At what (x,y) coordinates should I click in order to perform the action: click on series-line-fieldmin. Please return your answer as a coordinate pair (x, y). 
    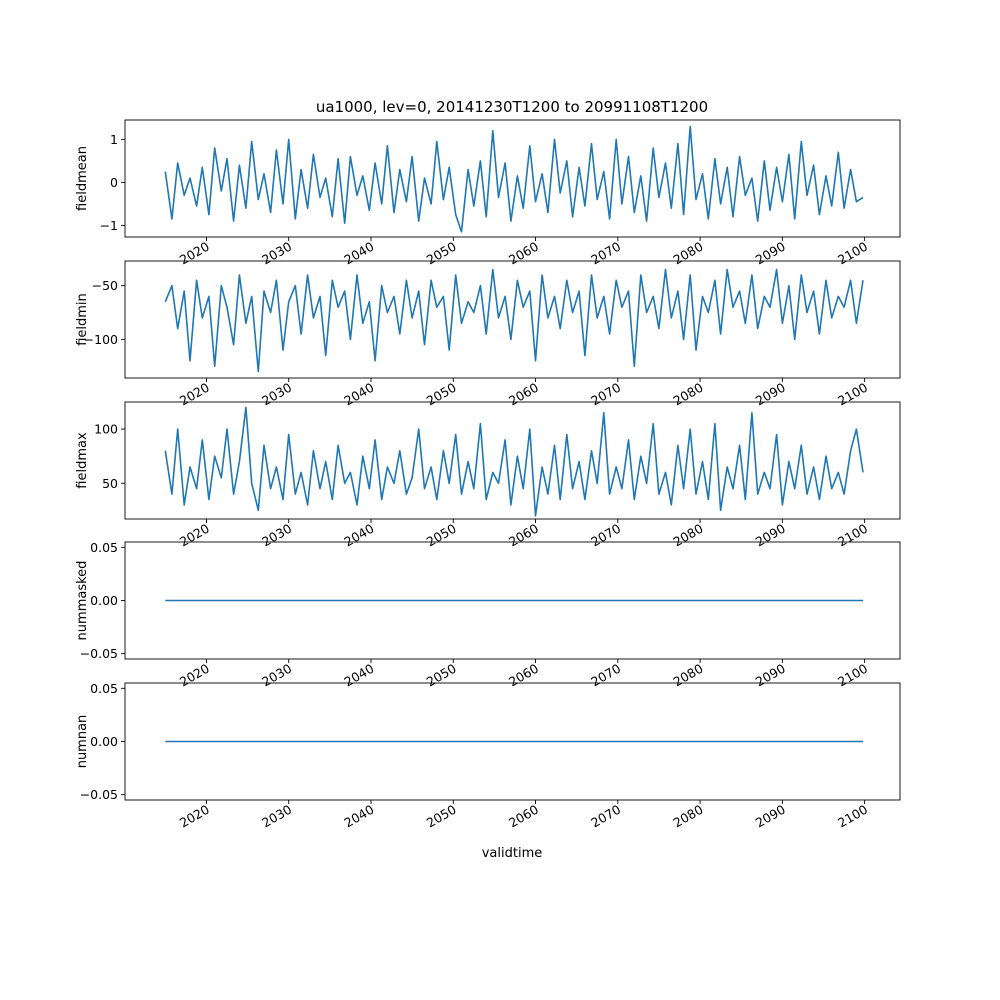
    Looking at the image, I should click on (514, 320).